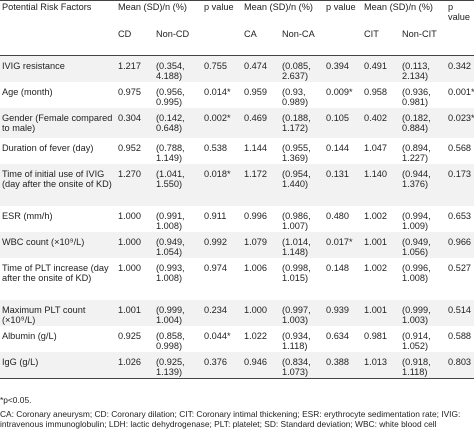 Image resolution: width=474 pixels, height=448 pixels. I want to click on header-row-2: CD Non-CD CA Non-CA CIT Non-CIT, so click(237, 40).